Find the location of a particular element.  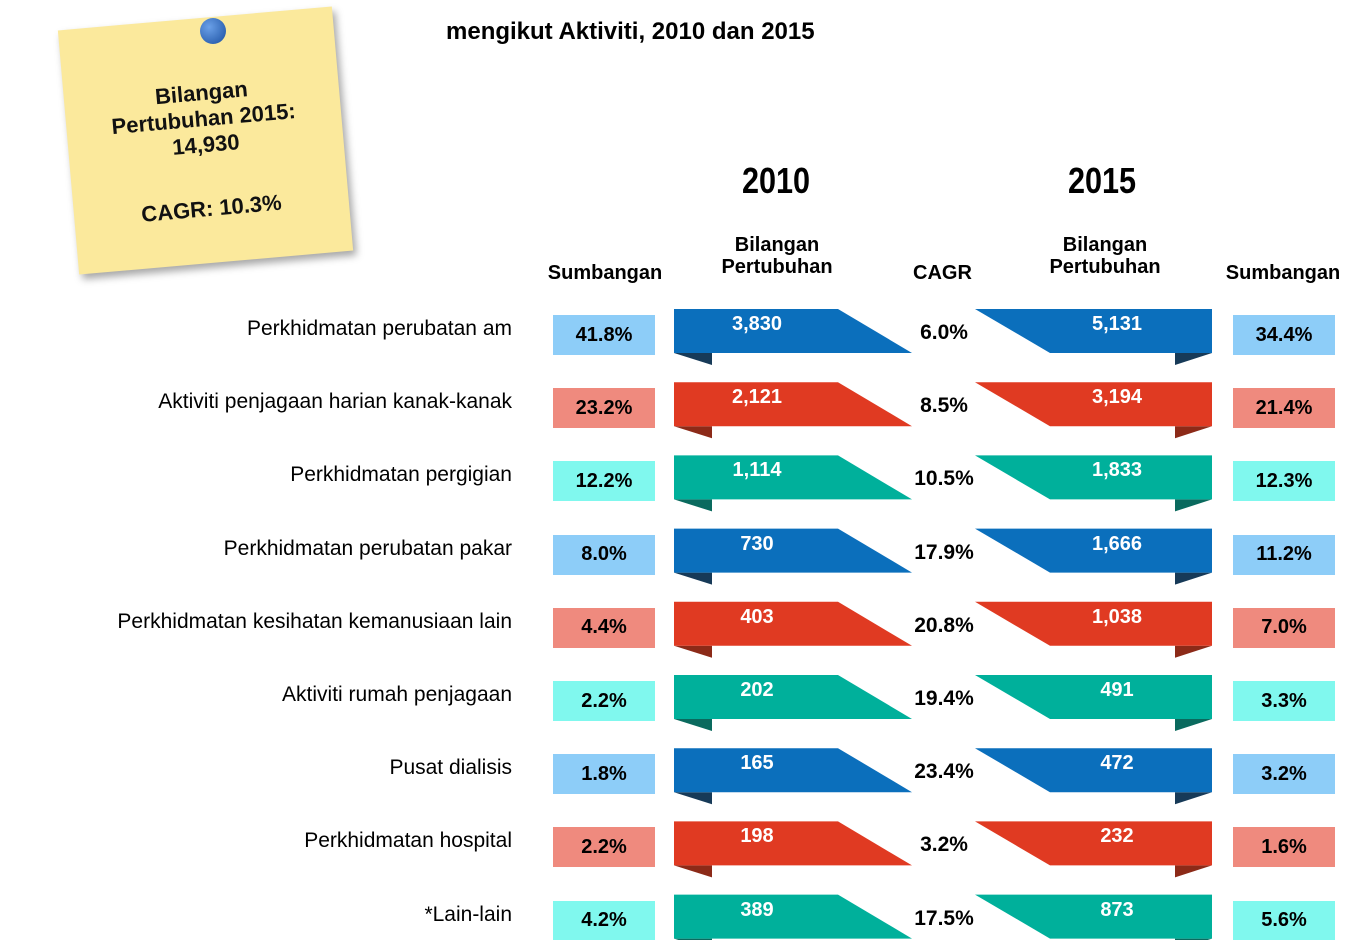

ribbon-text: 873 is located at coordinates (1117, 909).